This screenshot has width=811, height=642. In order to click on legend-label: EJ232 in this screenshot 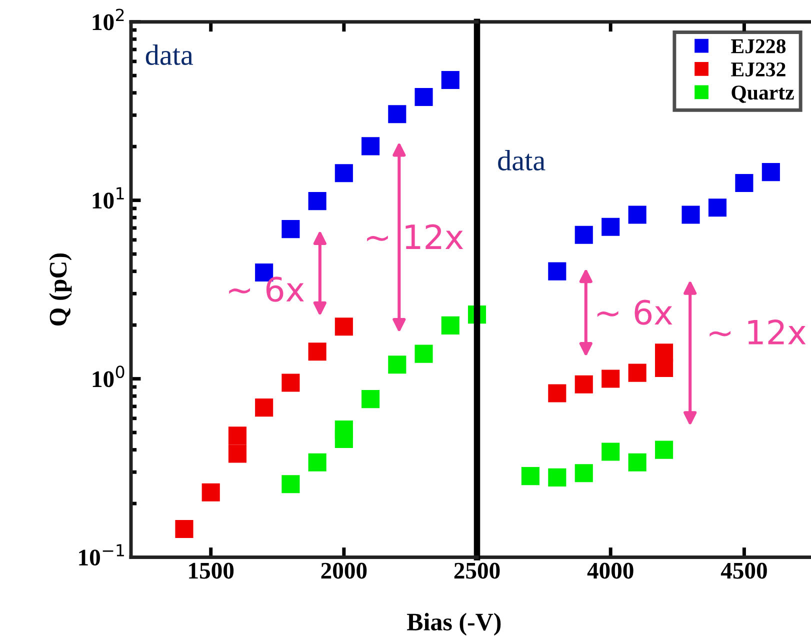, I will do `click(758, 69)`.